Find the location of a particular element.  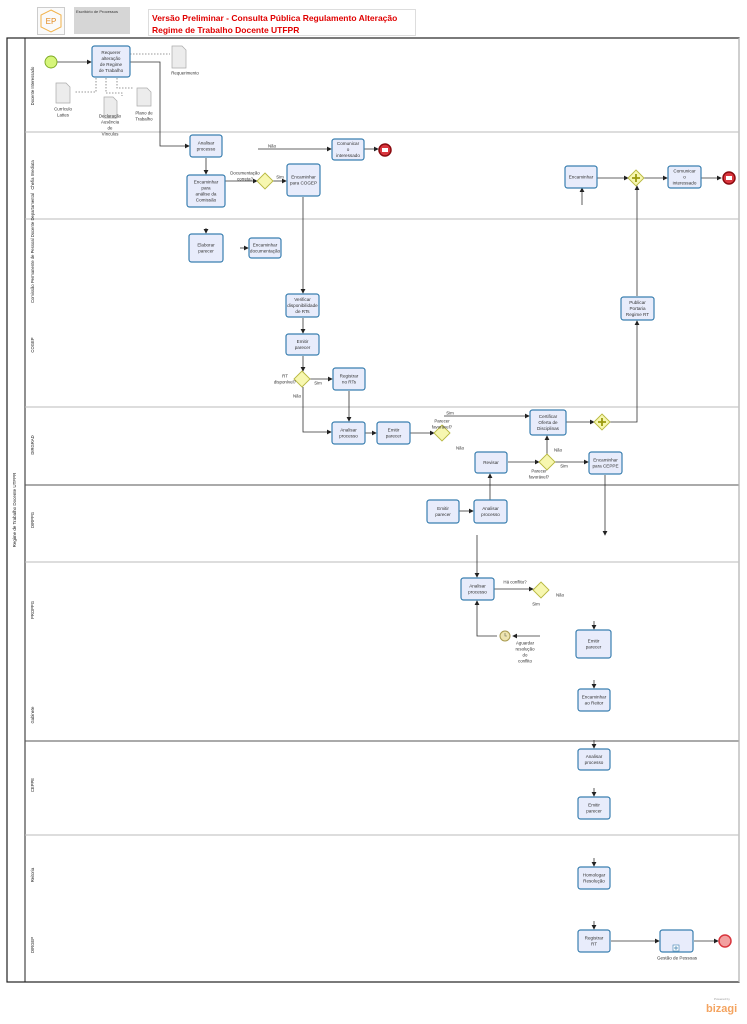

task-t11: Emitir parecer is located at coordinates (302, 344).